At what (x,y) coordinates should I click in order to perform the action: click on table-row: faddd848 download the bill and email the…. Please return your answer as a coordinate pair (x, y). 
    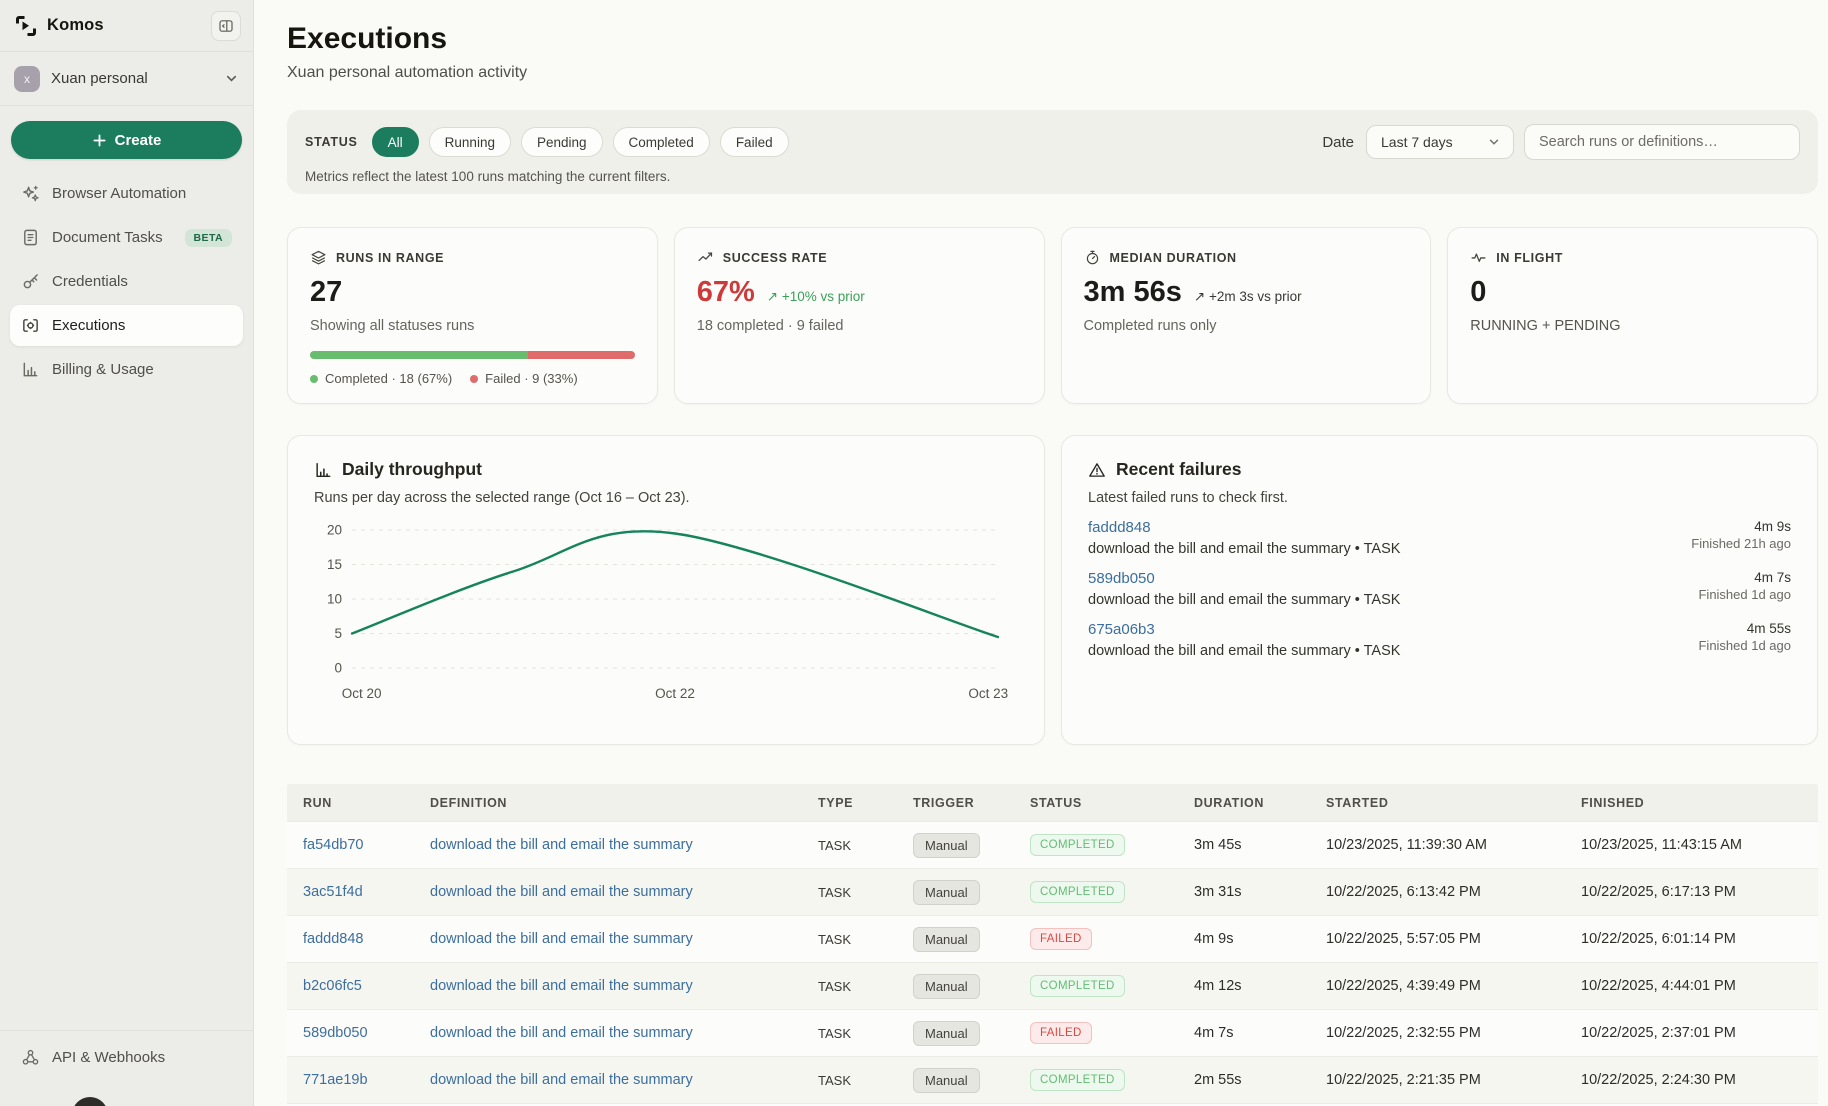
    Looking at the image, I should click on (1052, 938).